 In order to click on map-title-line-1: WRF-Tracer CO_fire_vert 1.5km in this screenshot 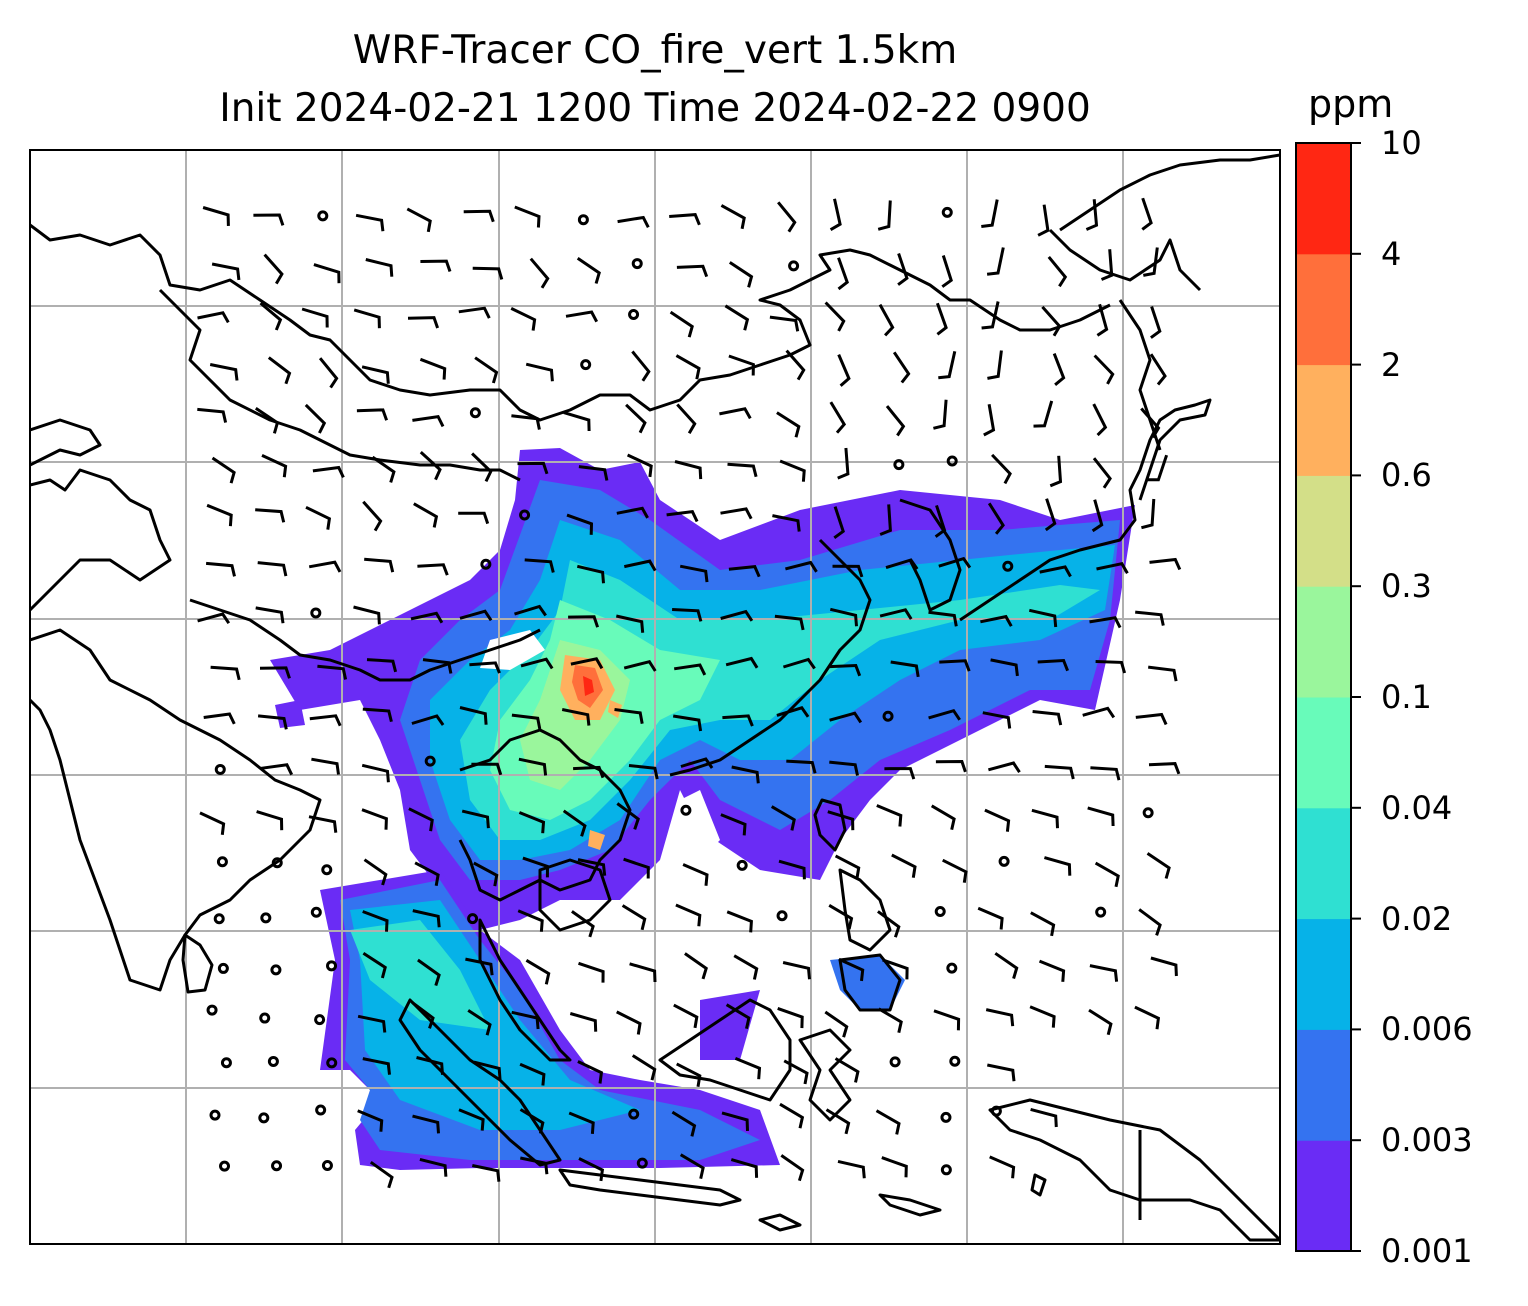, I will do `click(655, 50)`.